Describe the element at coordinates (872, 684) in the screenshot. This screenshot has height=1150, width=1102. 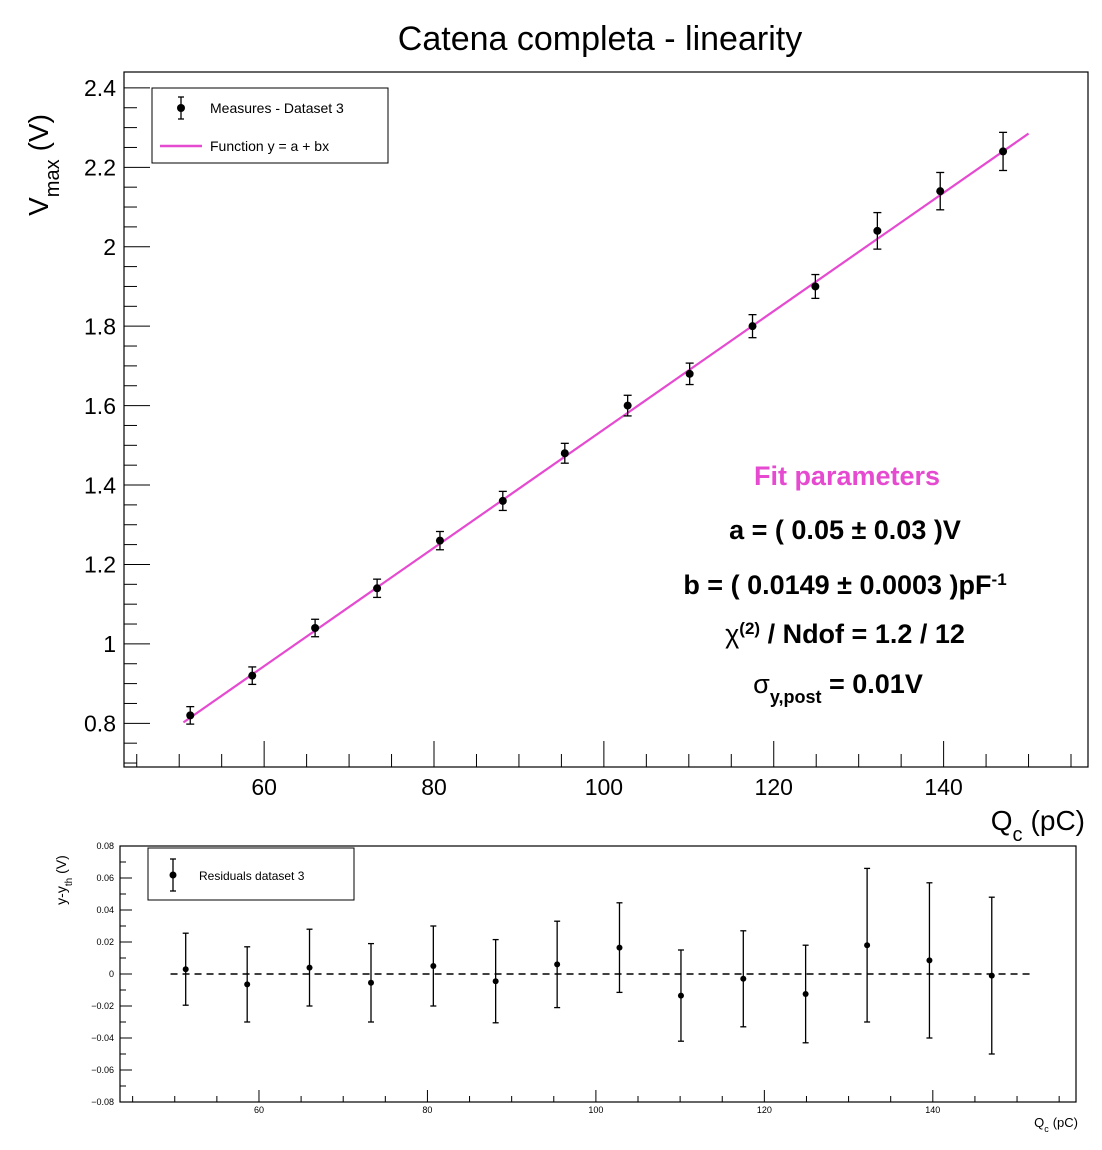
I see `fit-sigma-rest: = 0.01V` at that location.